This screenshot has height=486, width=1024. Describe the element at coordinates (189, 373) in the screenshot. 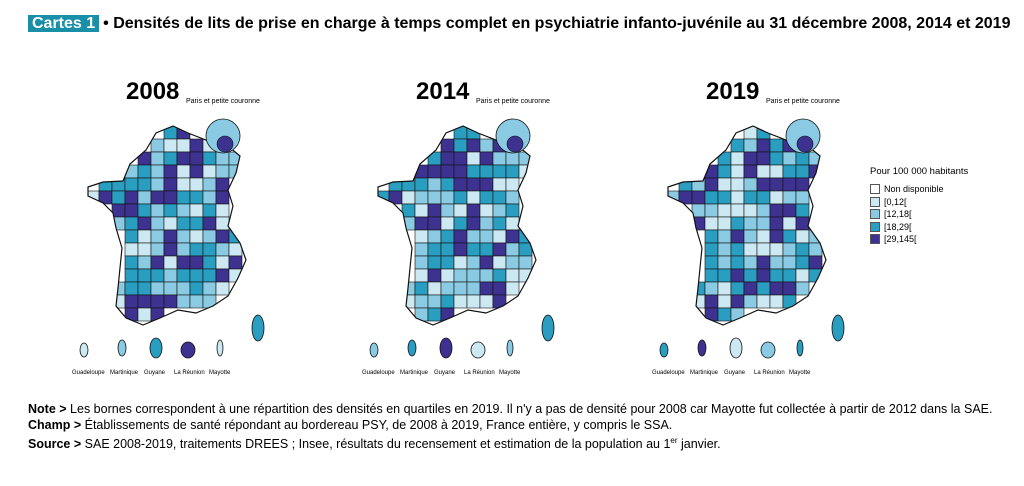

I see `dom-label-reunion: La Réunion` at that location.